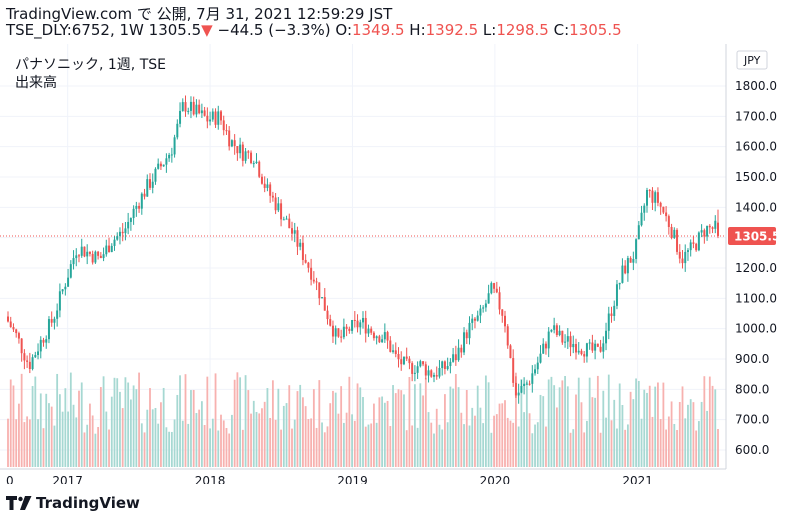  What do you see at coordinates (69, 14) in the screenshot?
I see `site-name: TradingView.com` at bounding box center [69, 14].